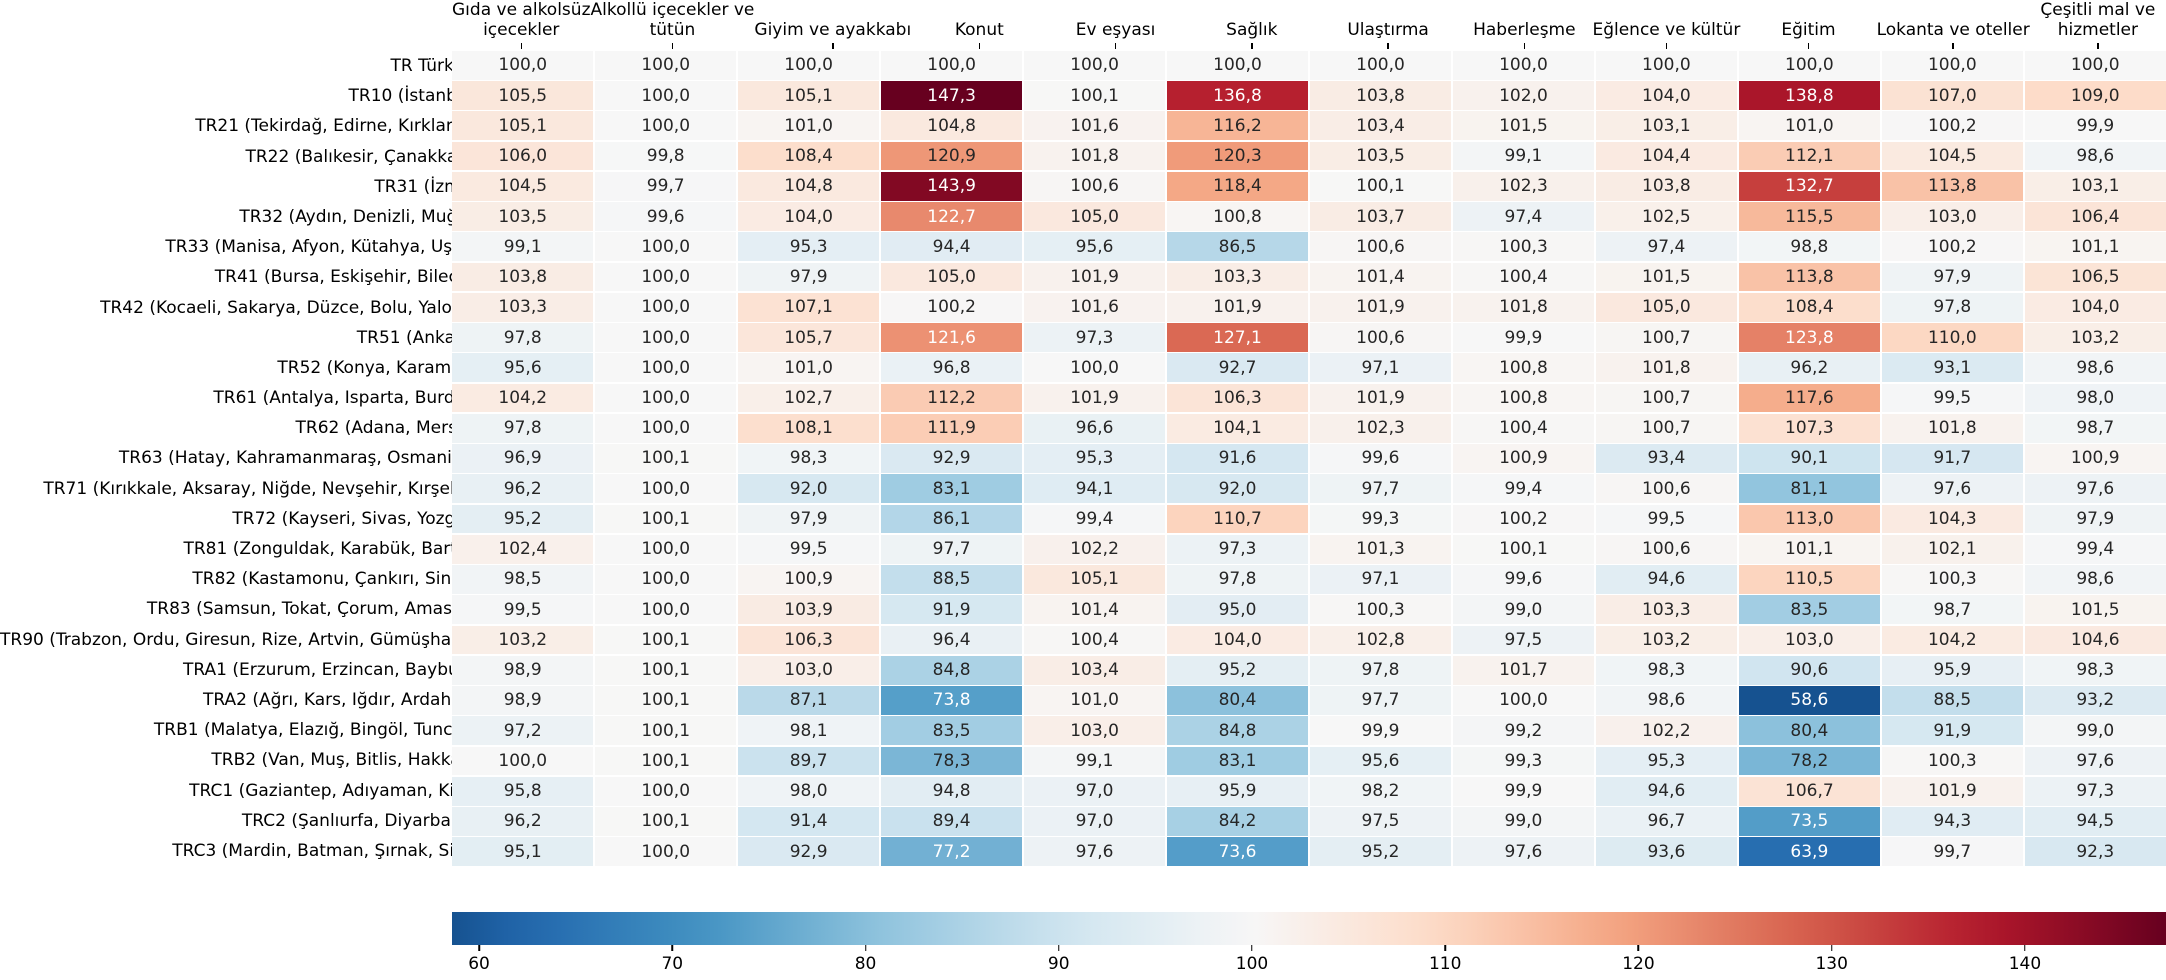 This screenshot has height=980, width=2166. Describe the element at coordinates (1666, 428) in the screenshot. I see `heatmap-cell: 100,7` at that location.